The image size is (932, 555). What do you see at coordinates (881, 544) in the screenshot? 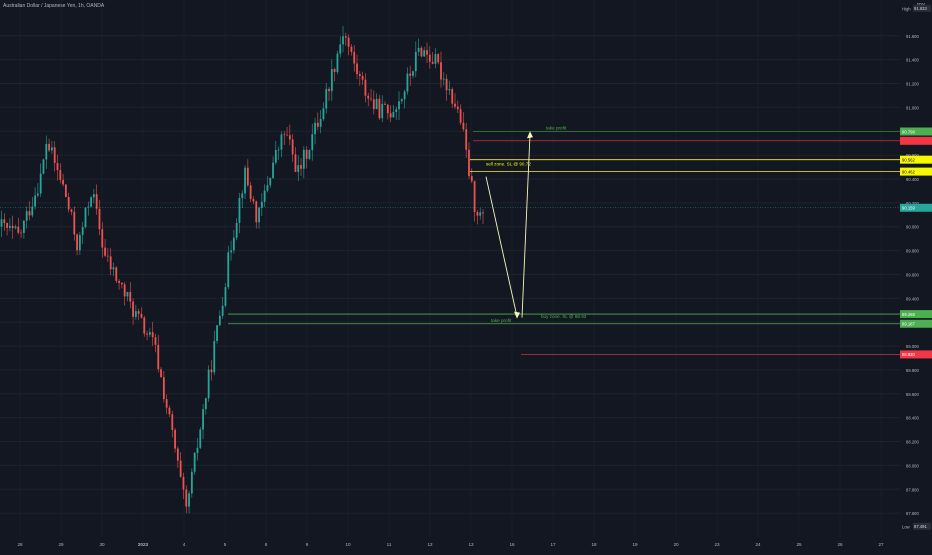
I see `time-tick-label: 27` at bounding box center [881, 544].